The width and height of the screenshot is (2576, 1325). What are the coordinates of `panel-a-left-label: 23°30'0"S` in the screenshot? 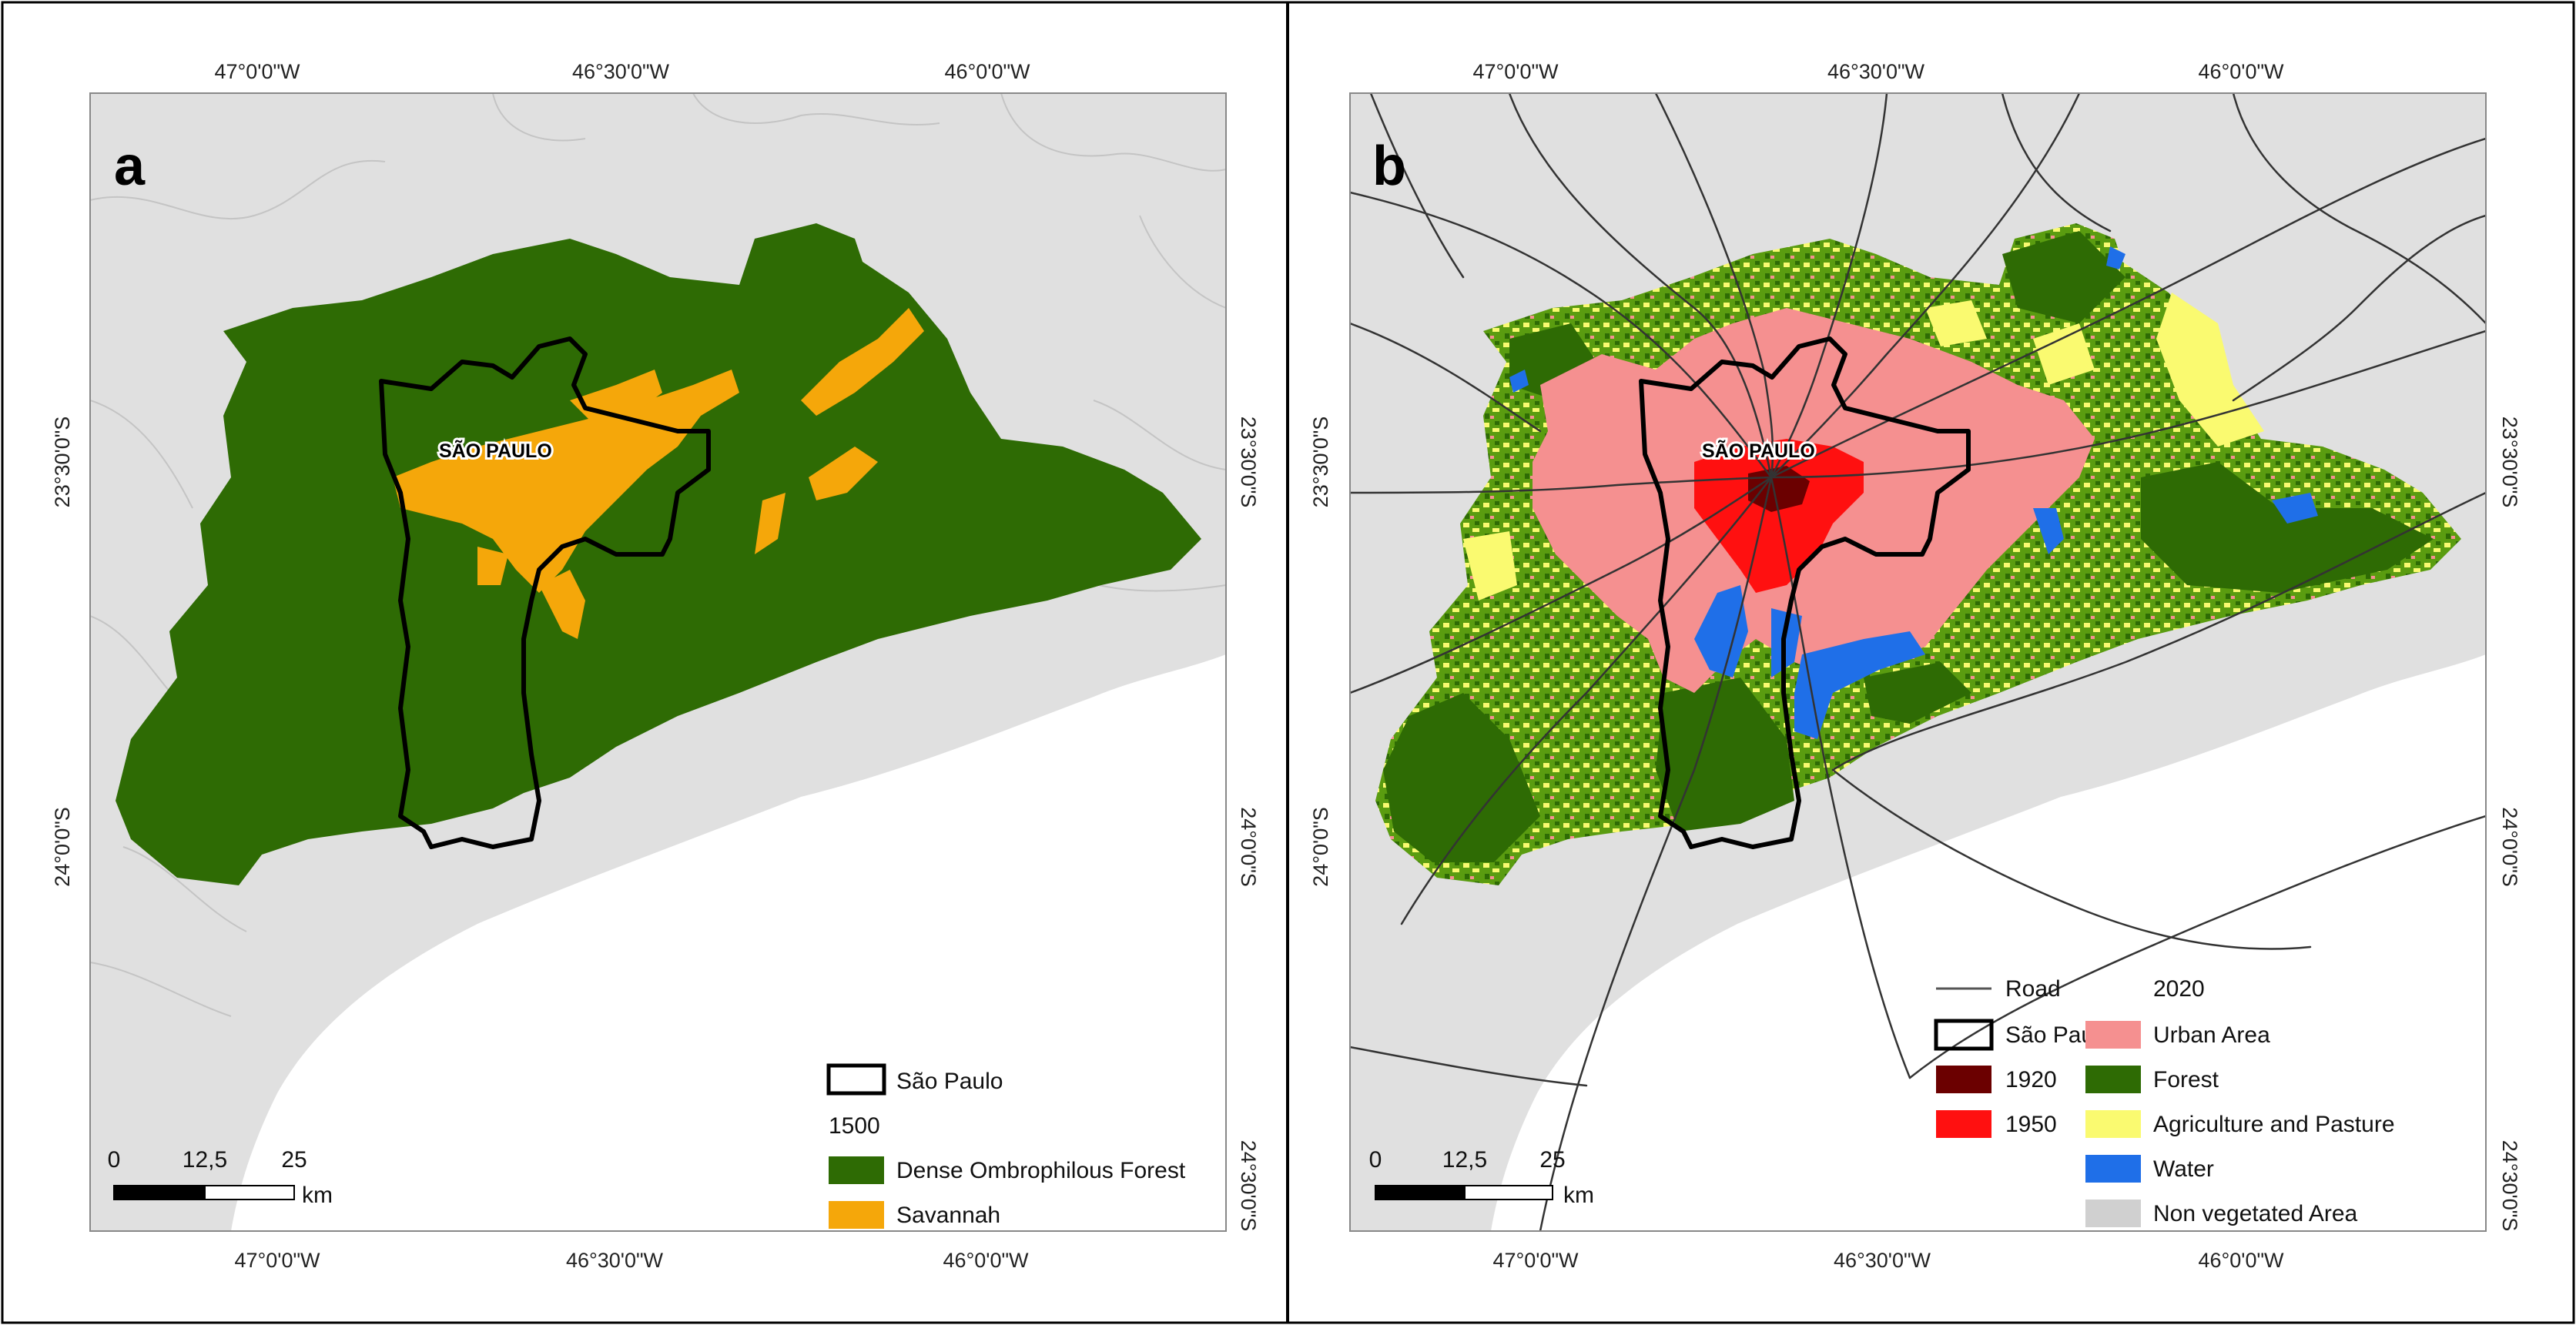 It's located at (63, 462).